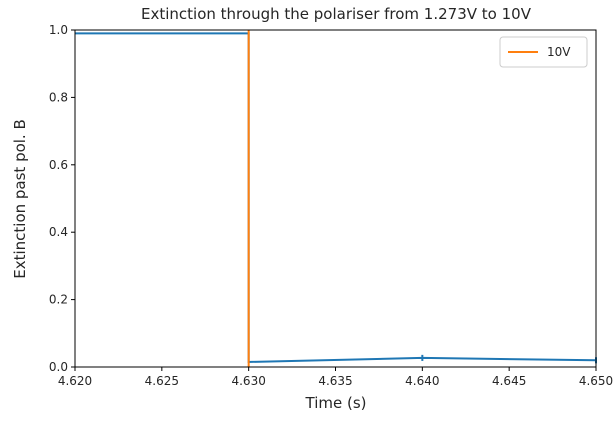 The height and width of the screenshot is (422, 616). Describe the element at coordinates (596, 381) in the screenshot. I see `x-tick-label: 4.650` at that location.